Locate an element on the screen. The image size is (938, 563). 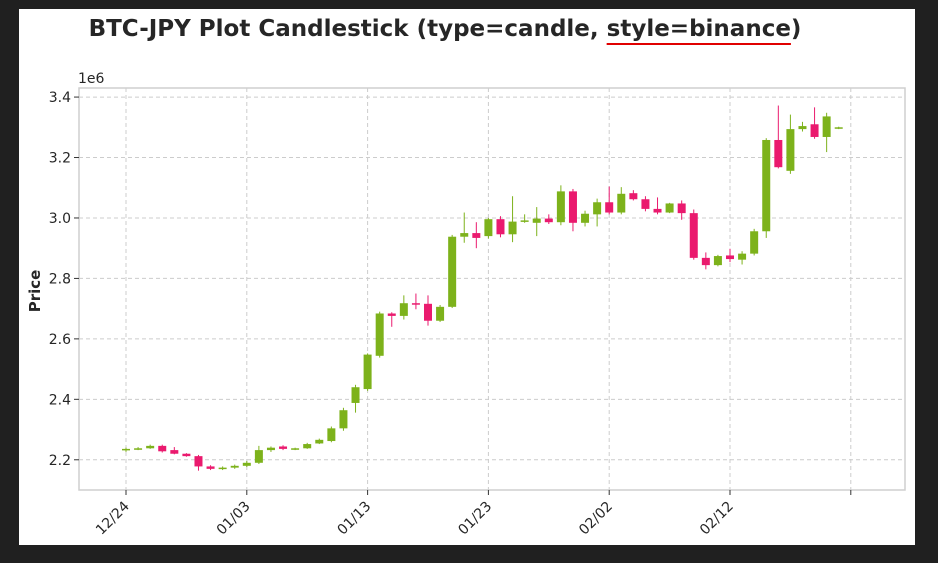
y-tick-label: 3.4 is located at coordinates (60, 98).